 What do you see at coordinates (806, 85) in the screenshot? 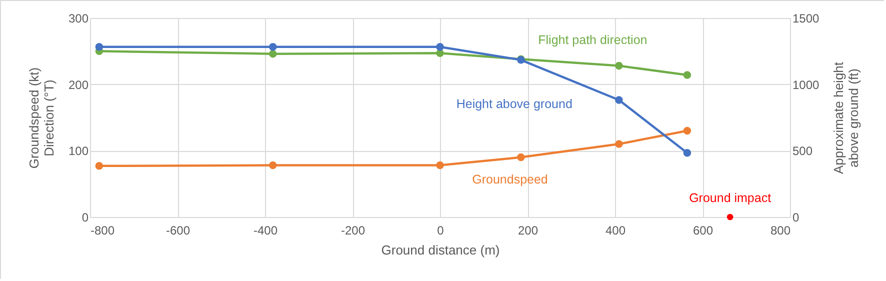
I see `y2-tick-label: 1000` at bounding box center [806, 85].